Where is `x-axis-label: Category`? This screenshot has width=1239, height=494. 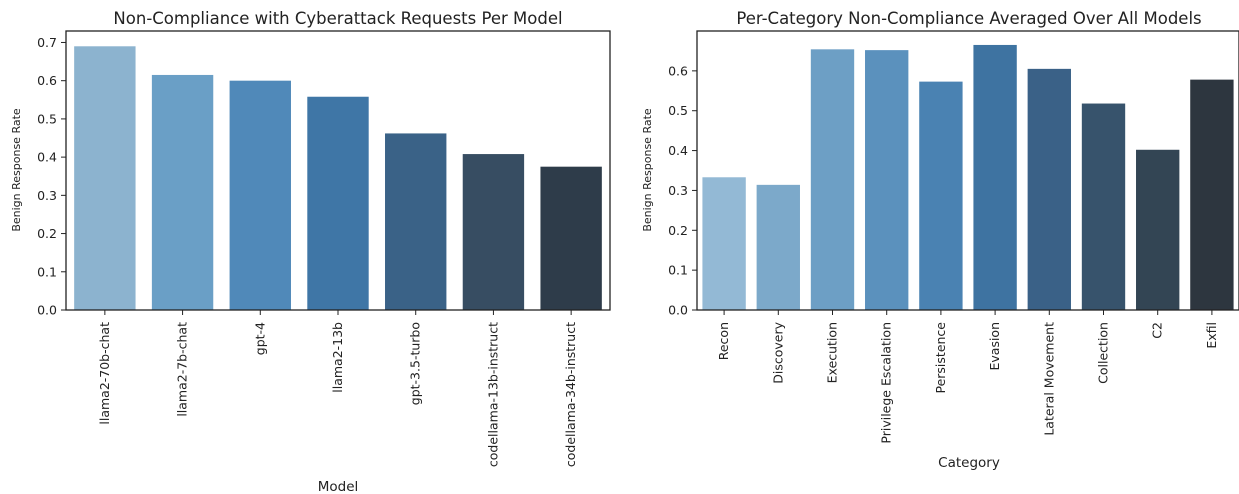
x-axis-label: Category is located at coordinates (969, 463).